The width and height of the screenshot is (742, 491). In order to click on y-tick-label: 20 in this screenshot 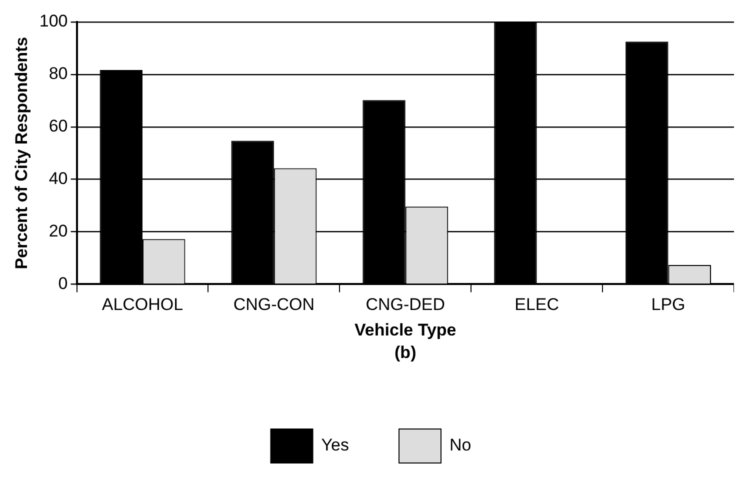, I will do `click(58, 230)`.